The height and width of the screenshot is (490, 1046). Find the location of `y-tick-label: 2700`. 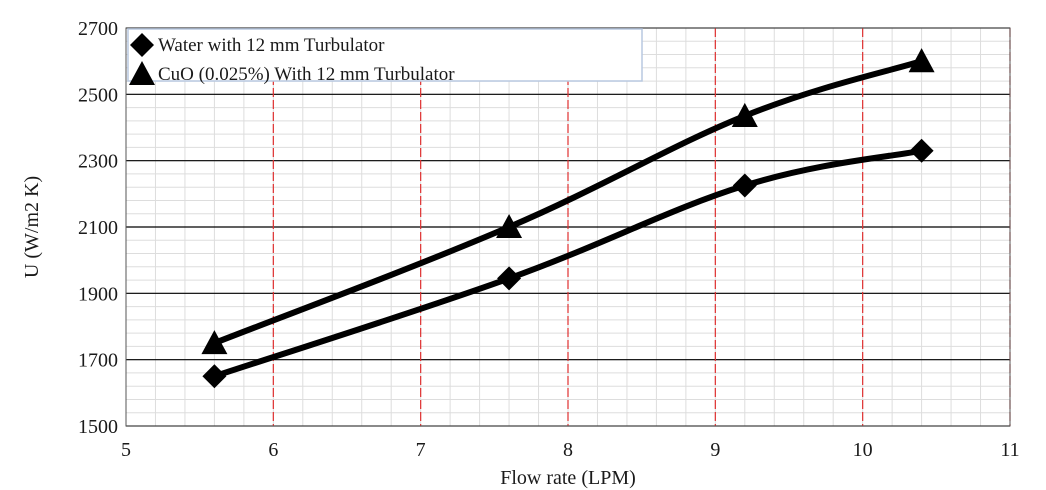

y-tick-label: 2700 is located at coordinates (98, 29).